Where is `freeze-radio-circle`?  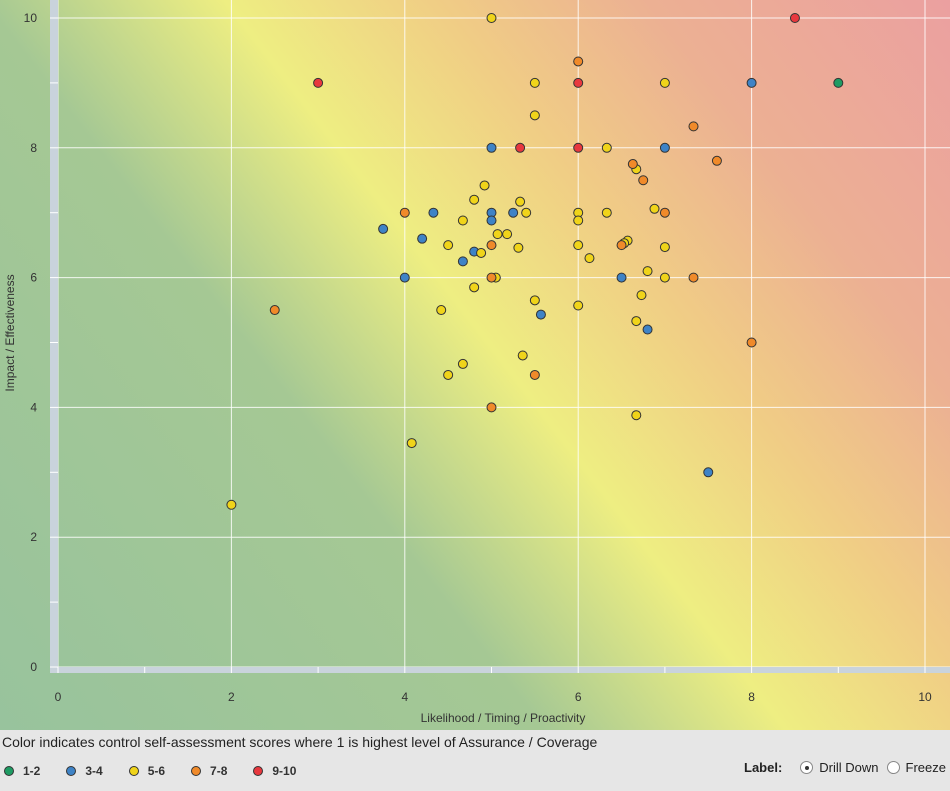
freeze-radio-circle is located at coordinates (893, 767).